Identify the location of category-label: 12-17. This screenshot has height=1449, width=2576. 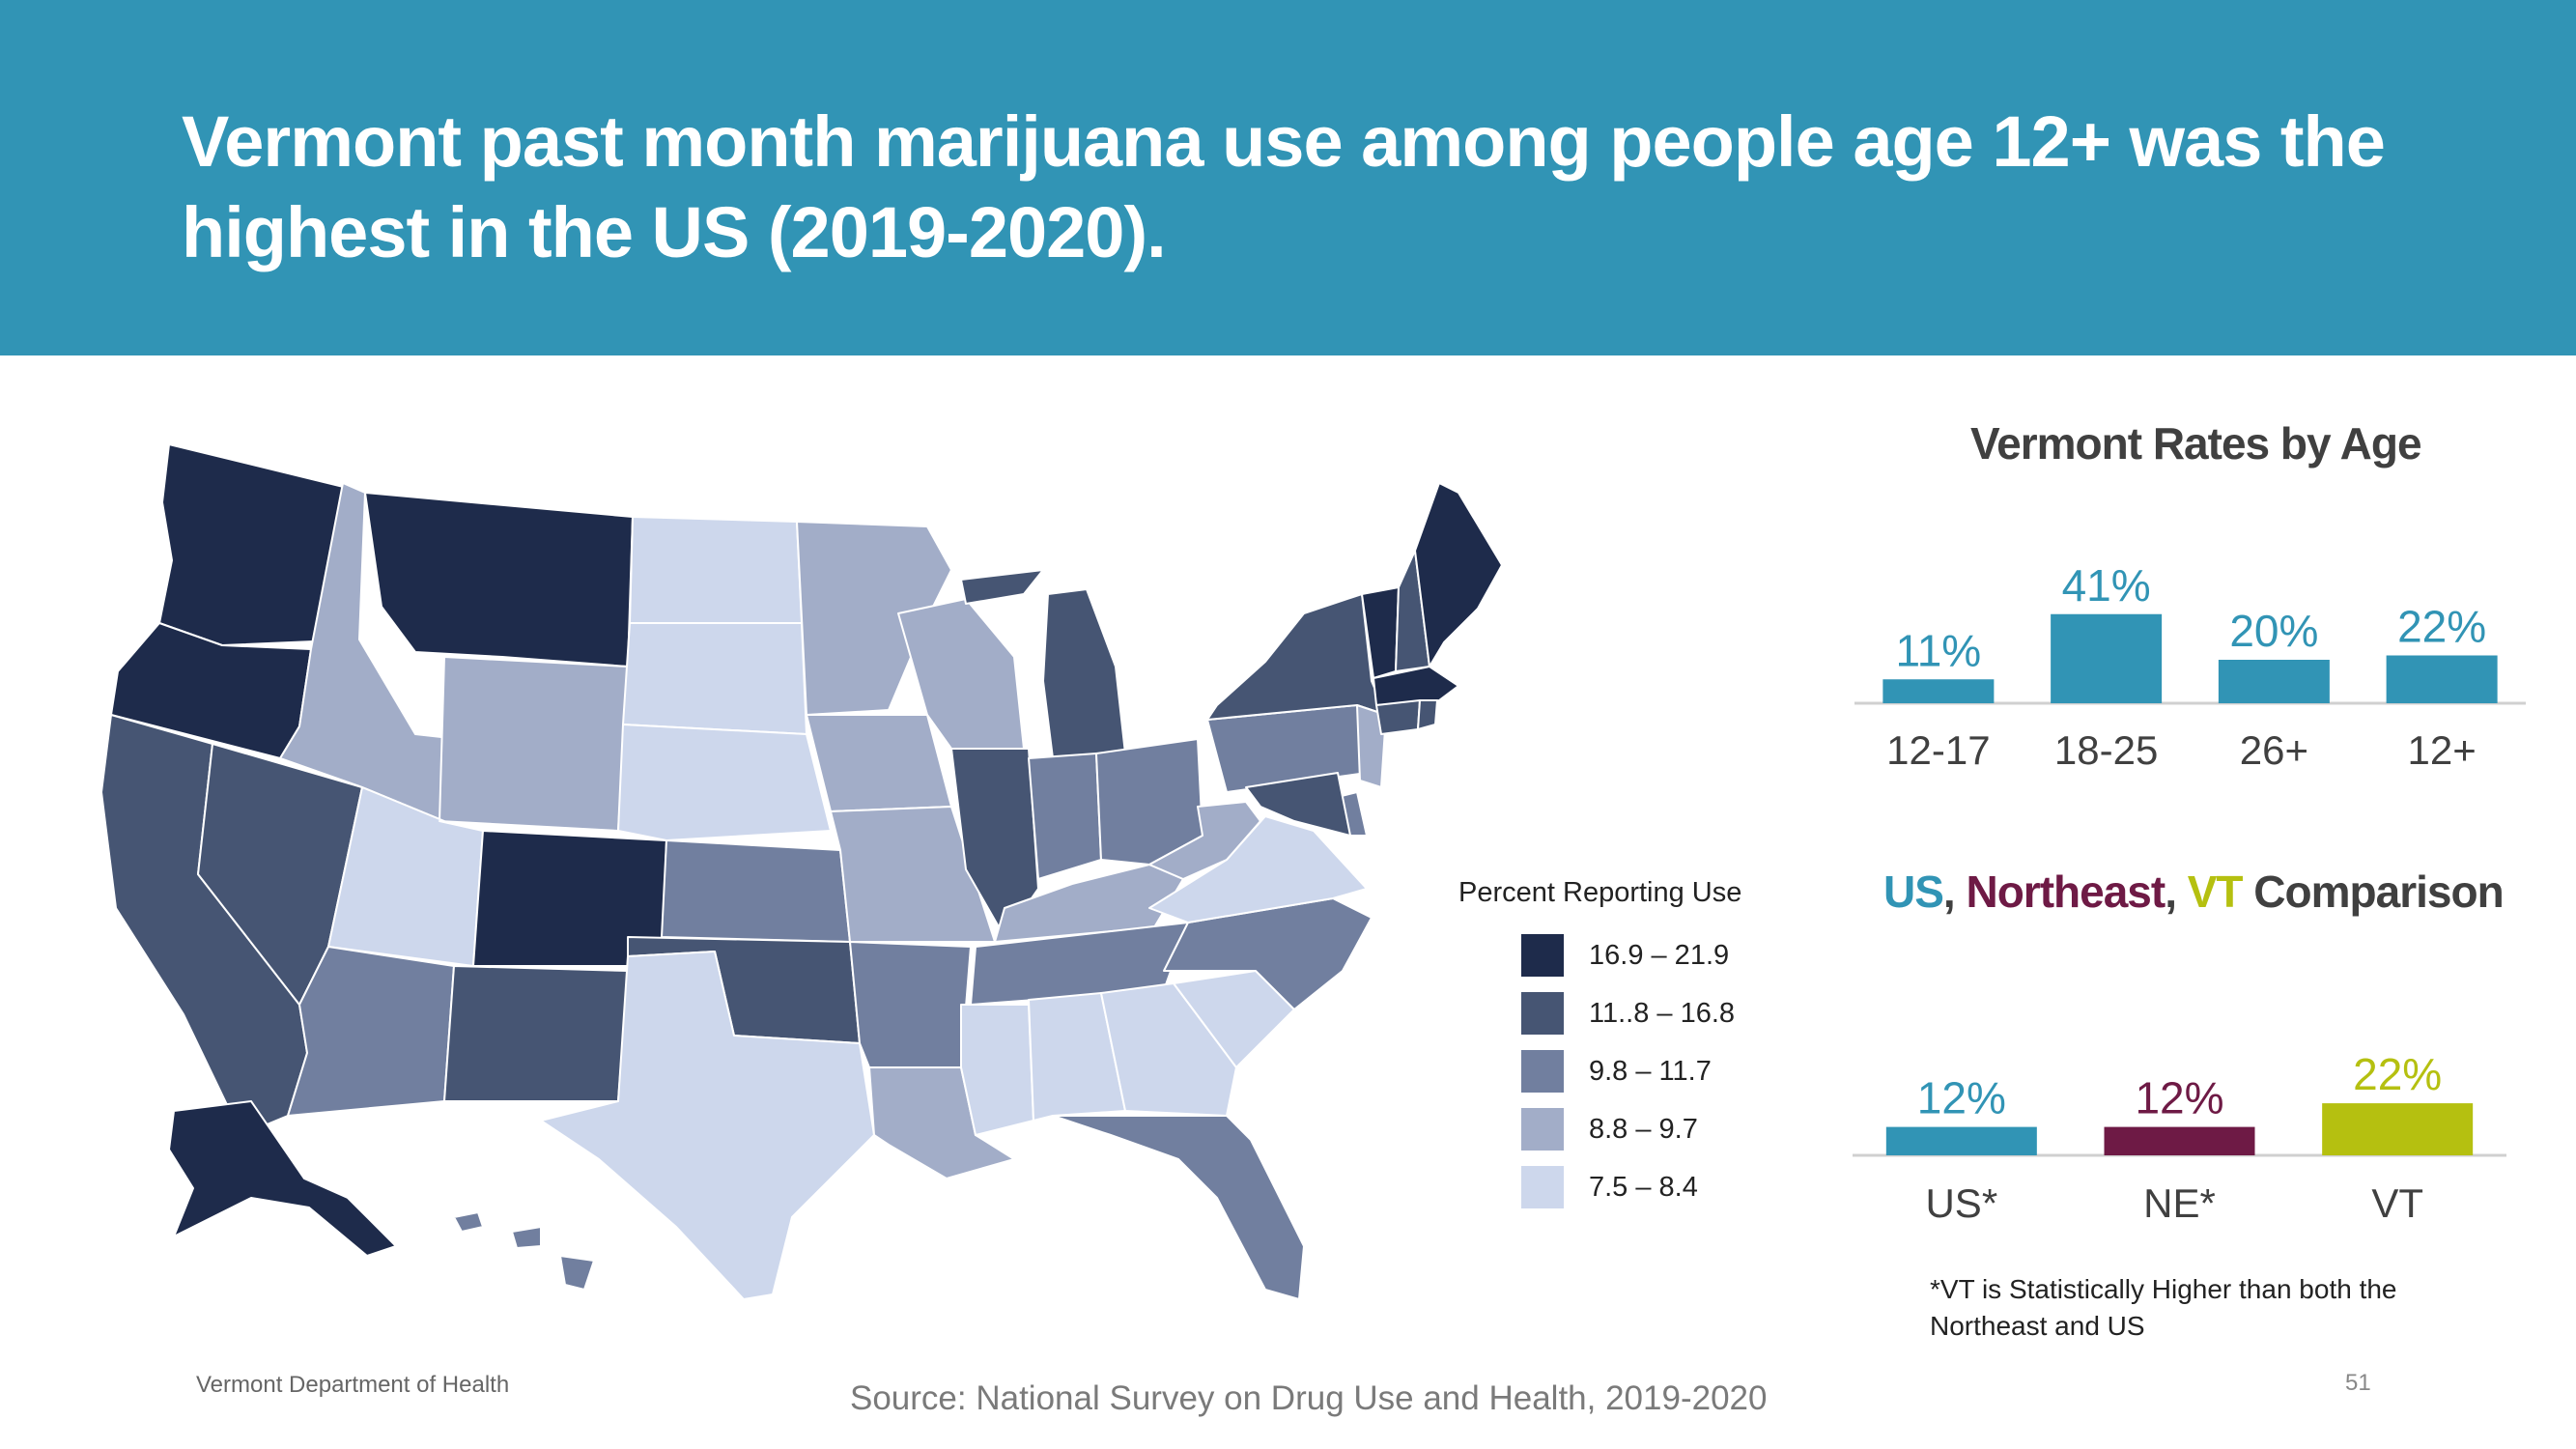
(1938, 750).